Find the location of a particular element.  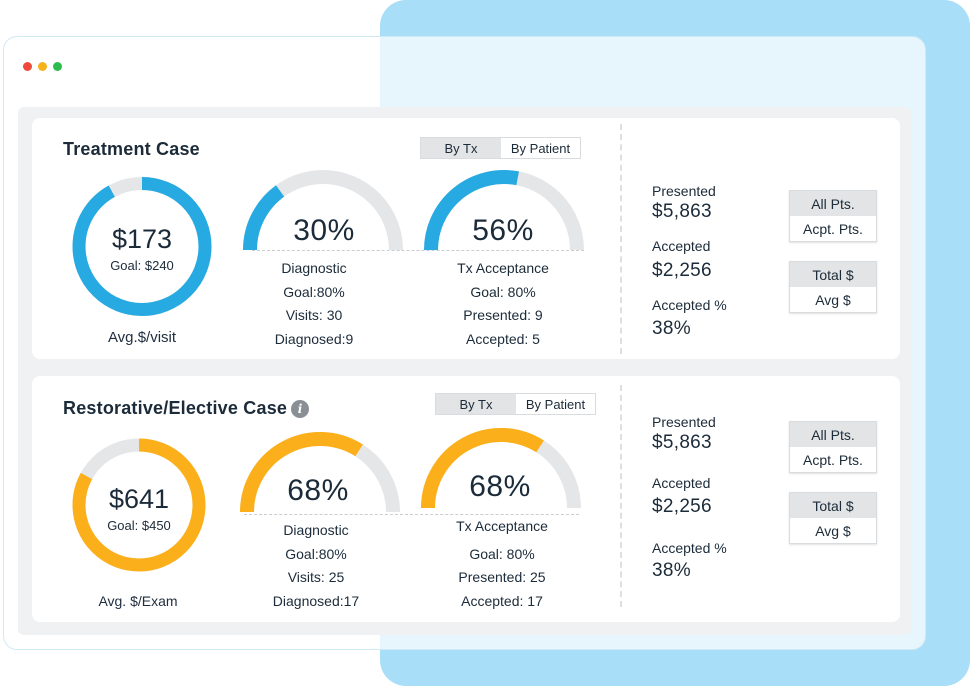

treatment-presented-label: Presented is located at coordinates (684, 191).